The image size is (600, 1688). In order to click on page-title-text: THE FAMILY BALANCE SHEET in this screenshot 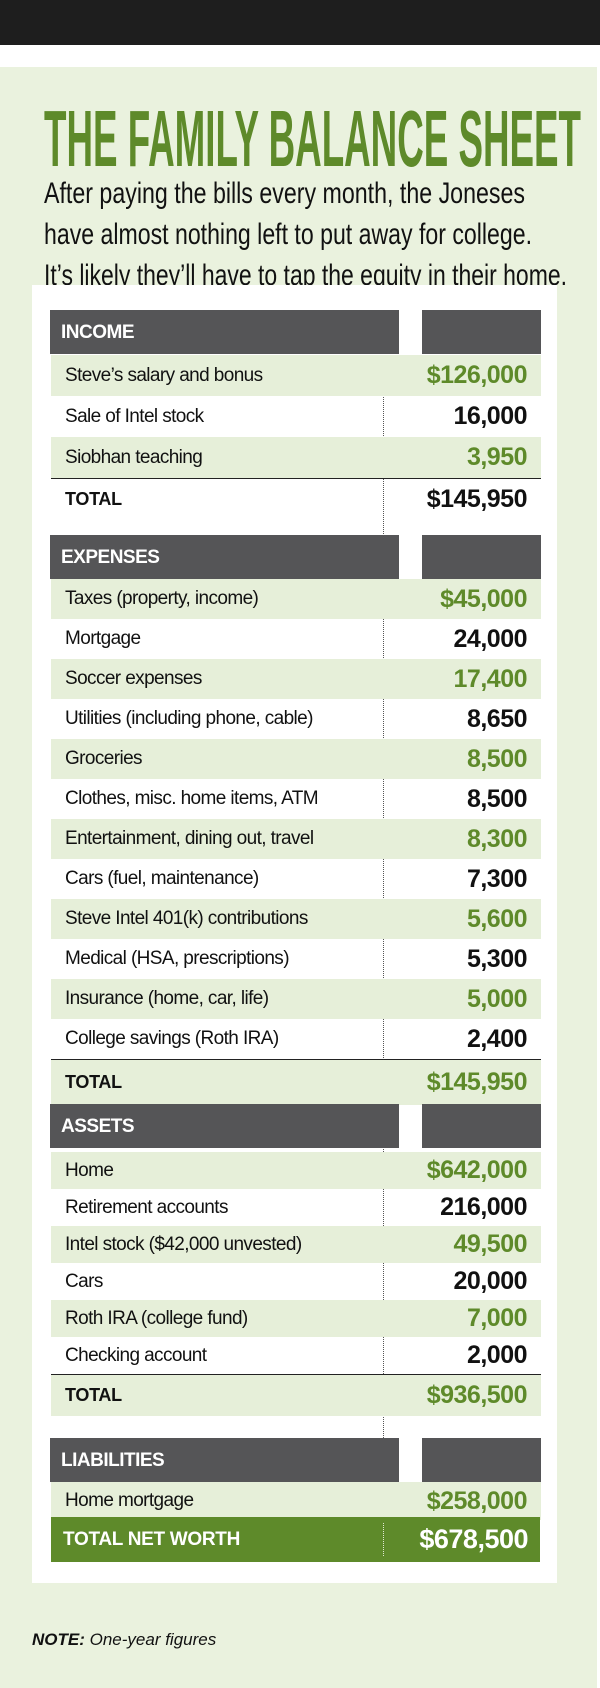, I will do `click(312, 137)`.